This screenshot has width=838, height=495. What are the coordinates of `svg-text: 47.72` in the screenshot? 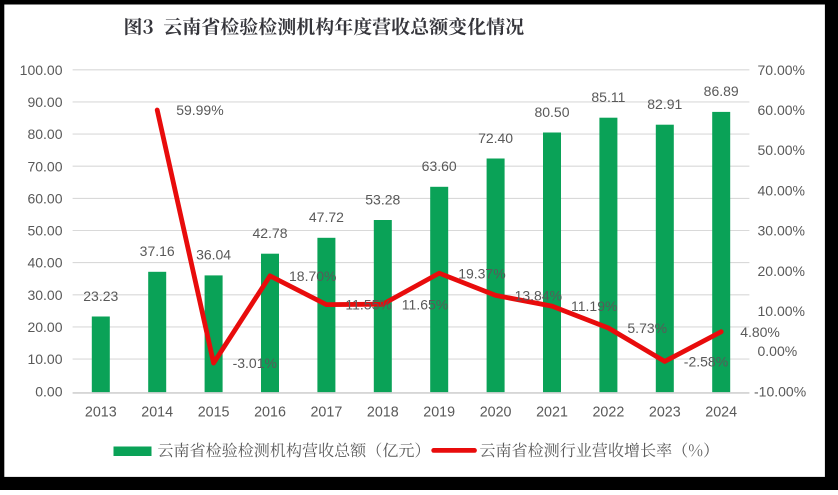 It's located at (326, 217).